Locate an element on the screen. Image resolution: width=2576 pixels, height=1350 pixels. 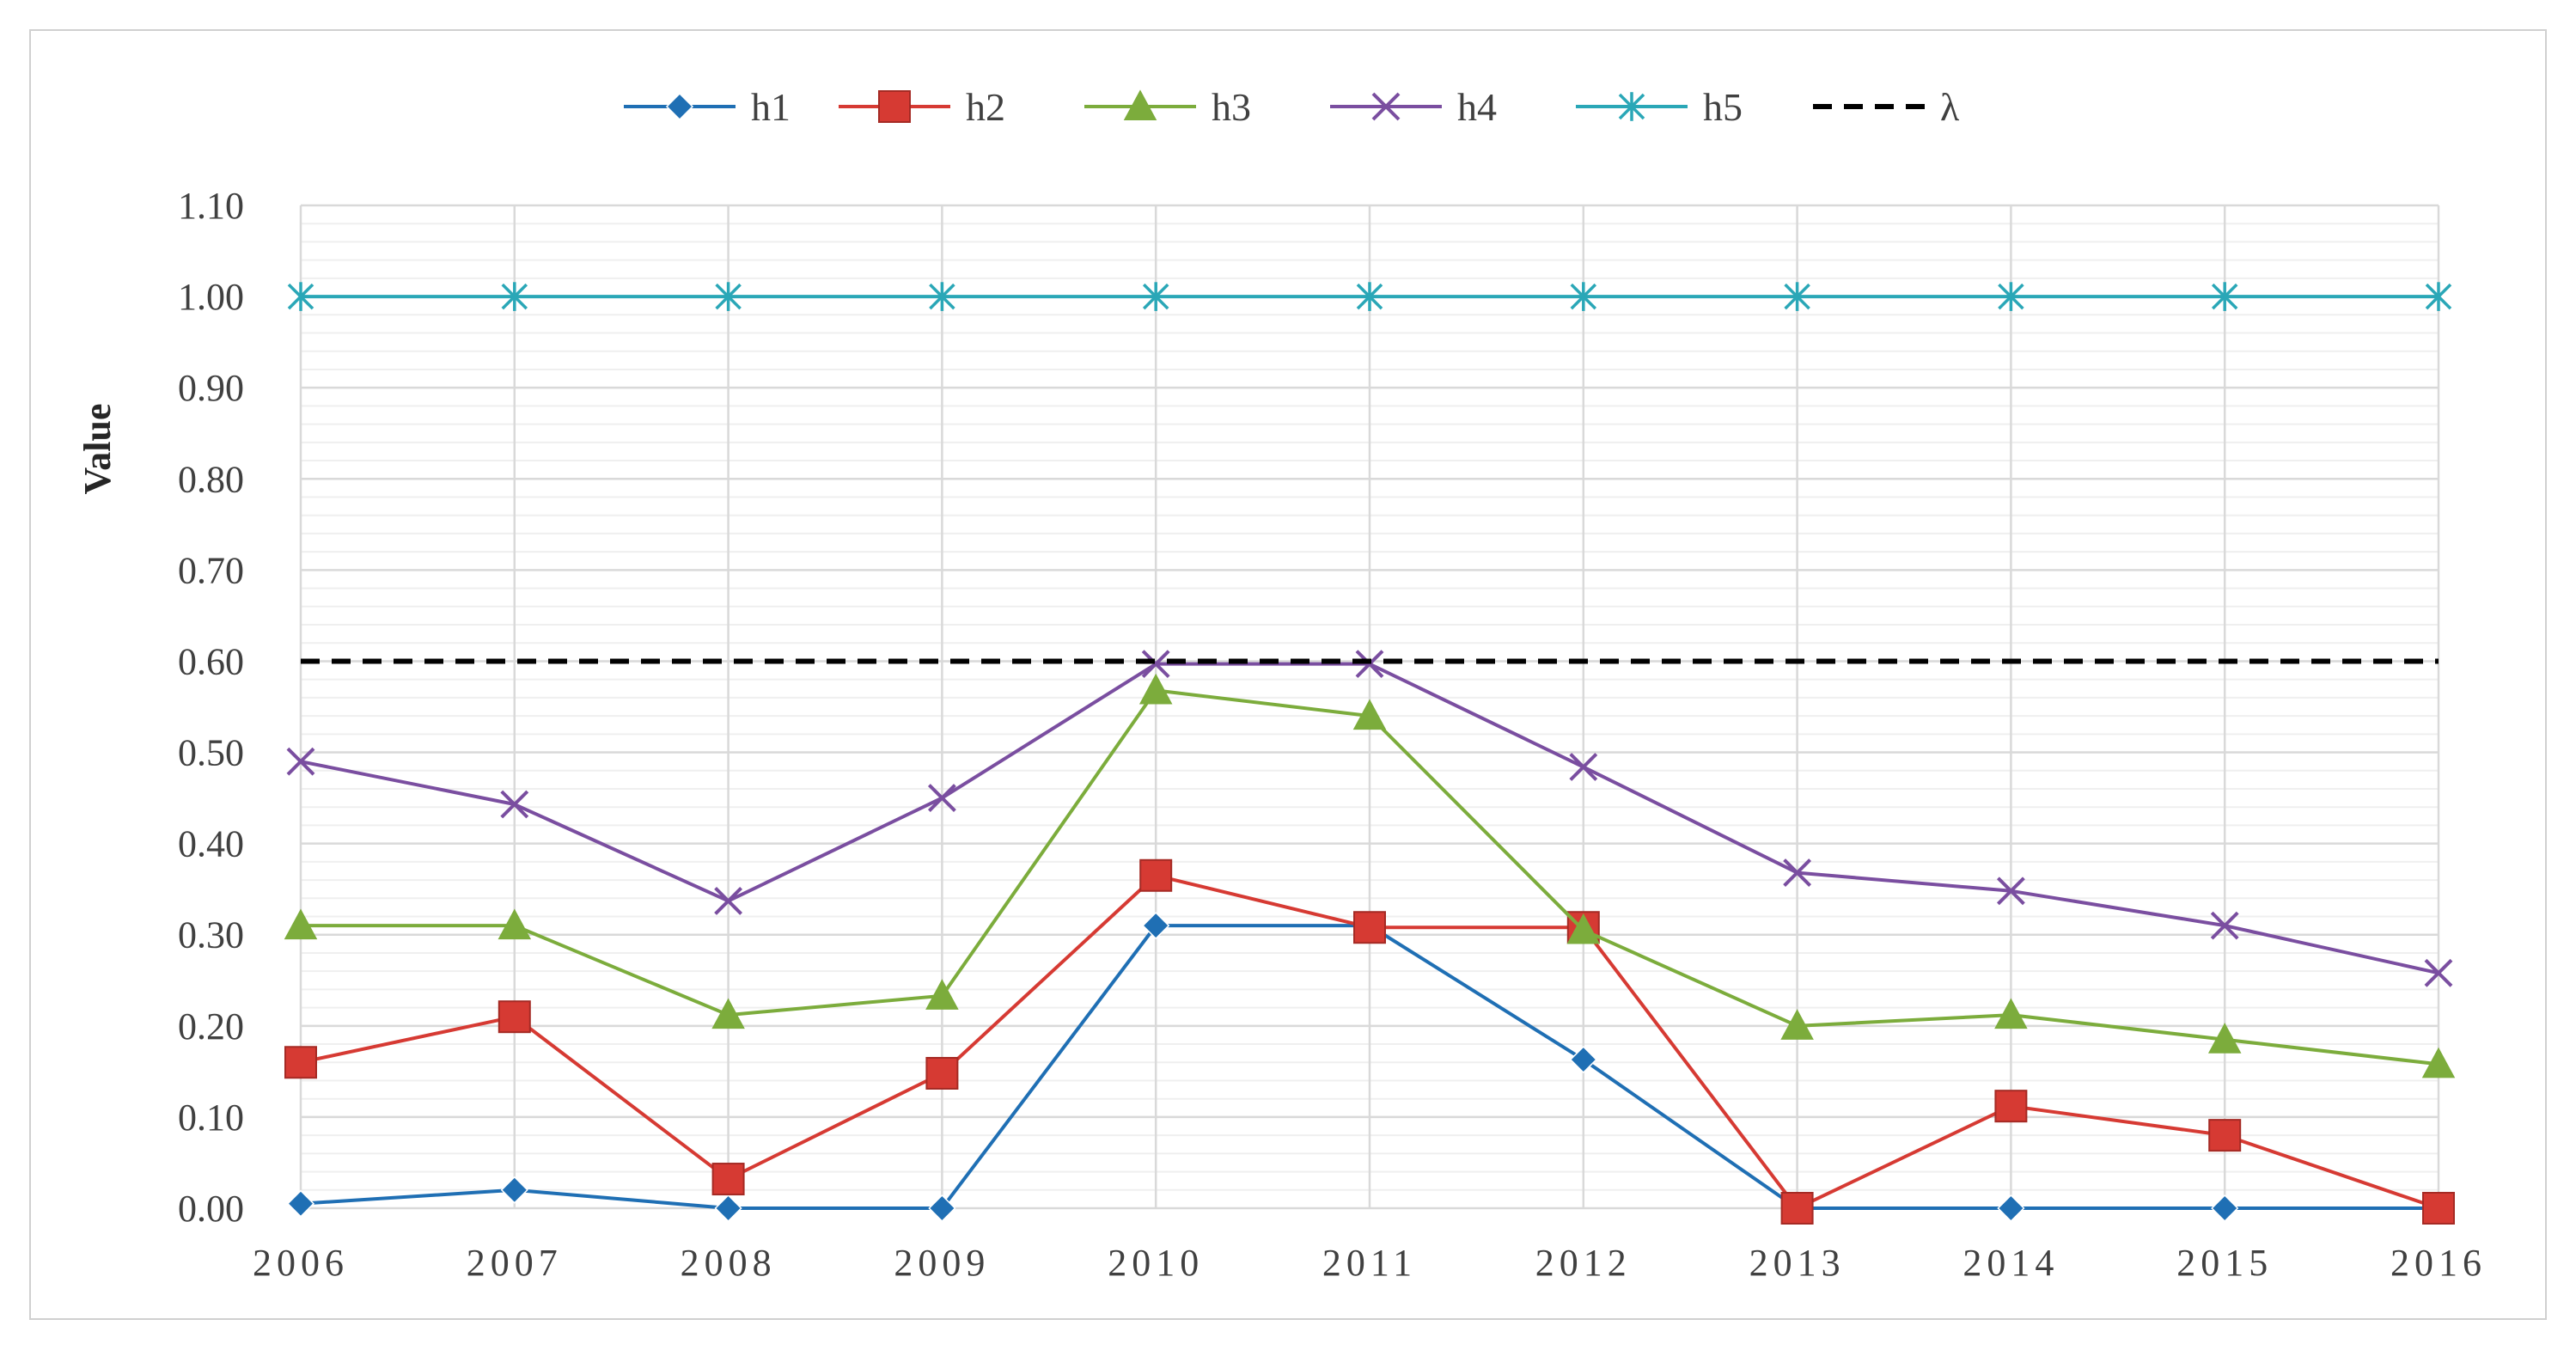
series-h5 is located at coordinates (1369, 296).